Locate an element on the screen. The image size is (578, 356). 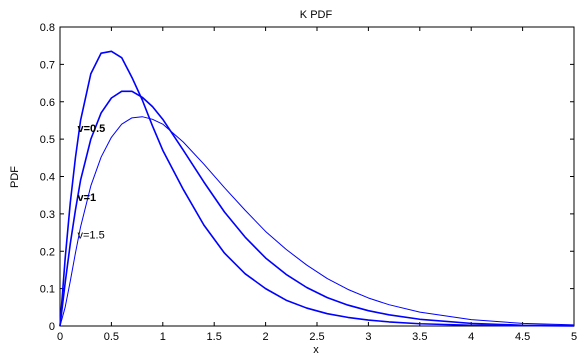
chart-title: K PDF is located at coordinates (316, 15).